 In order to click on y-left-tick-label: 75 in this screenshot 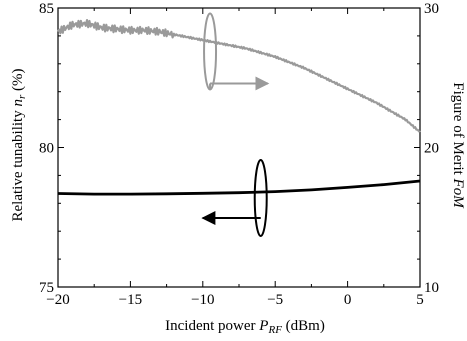, I will do `click(46, 288)`.